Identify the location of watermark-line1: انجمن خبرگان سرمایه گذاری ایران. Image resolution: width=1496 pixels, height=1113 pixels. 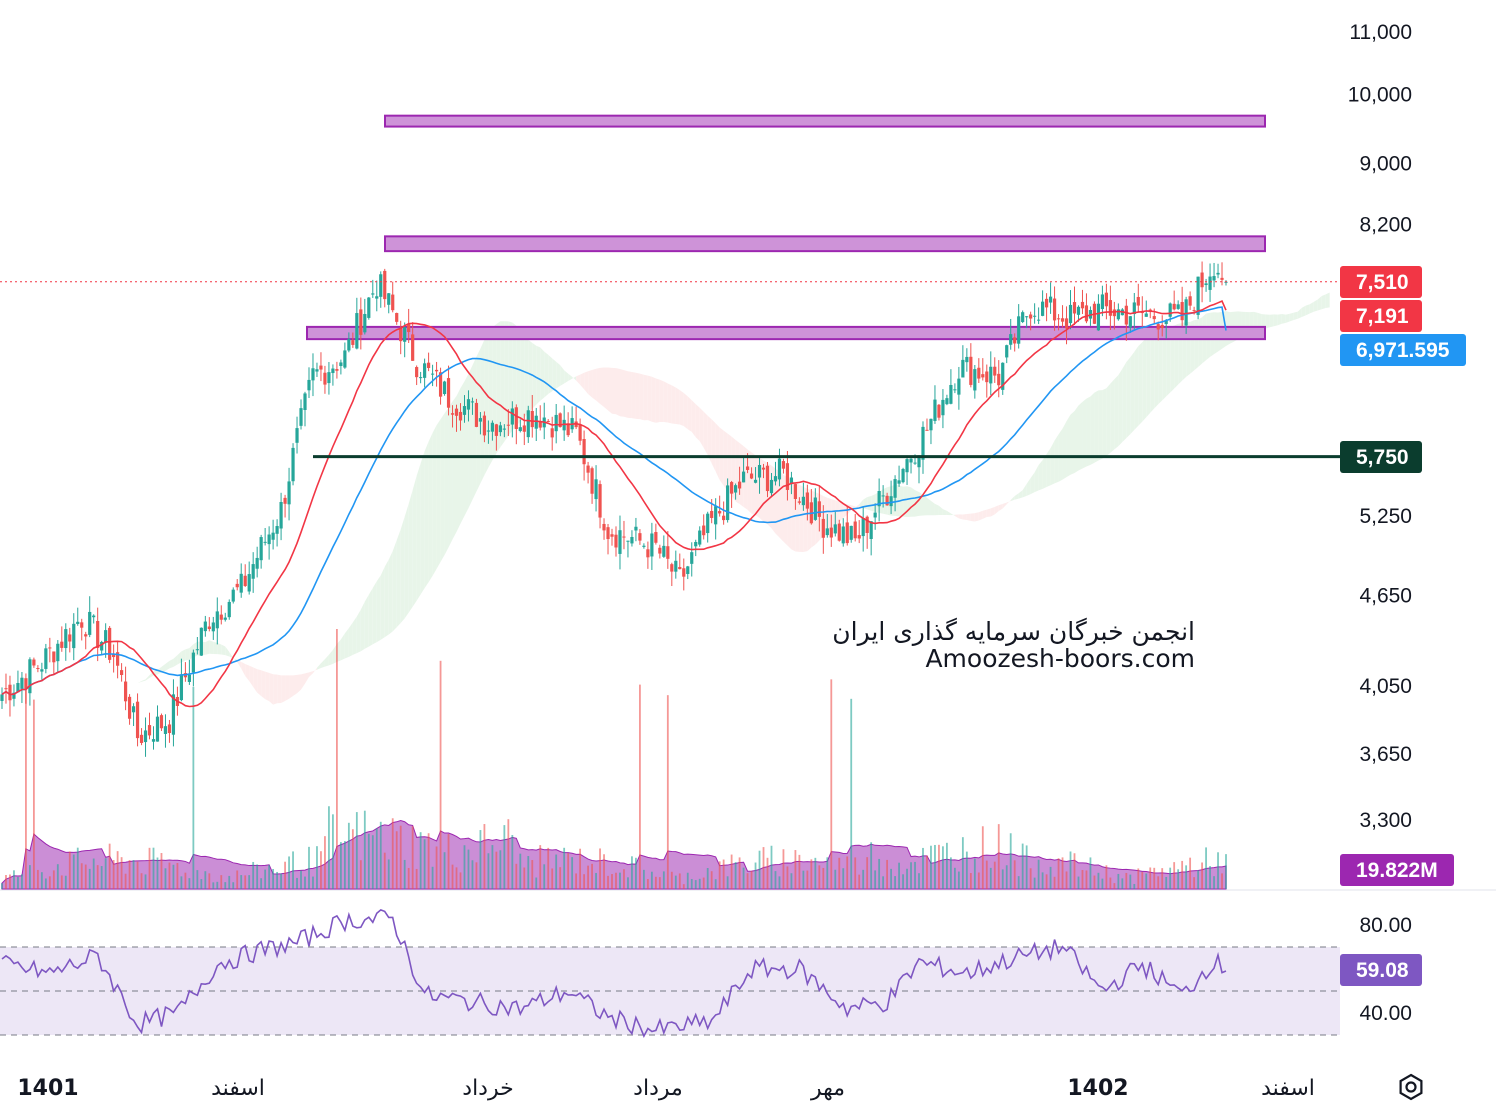
(1013, 631).